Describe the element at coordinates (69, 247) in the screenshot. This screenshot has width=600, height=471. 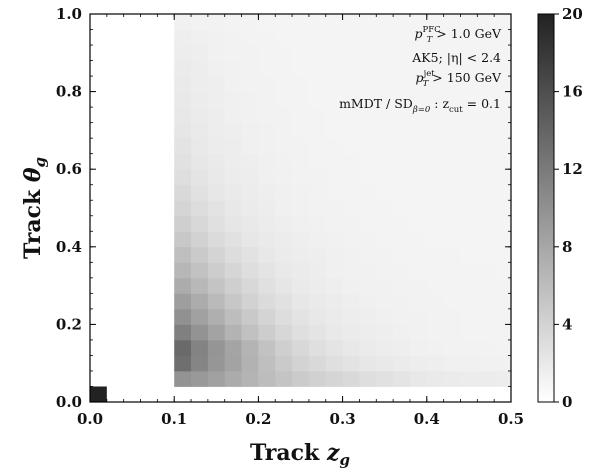
I see `y-tick-label: 0.4` at that location.